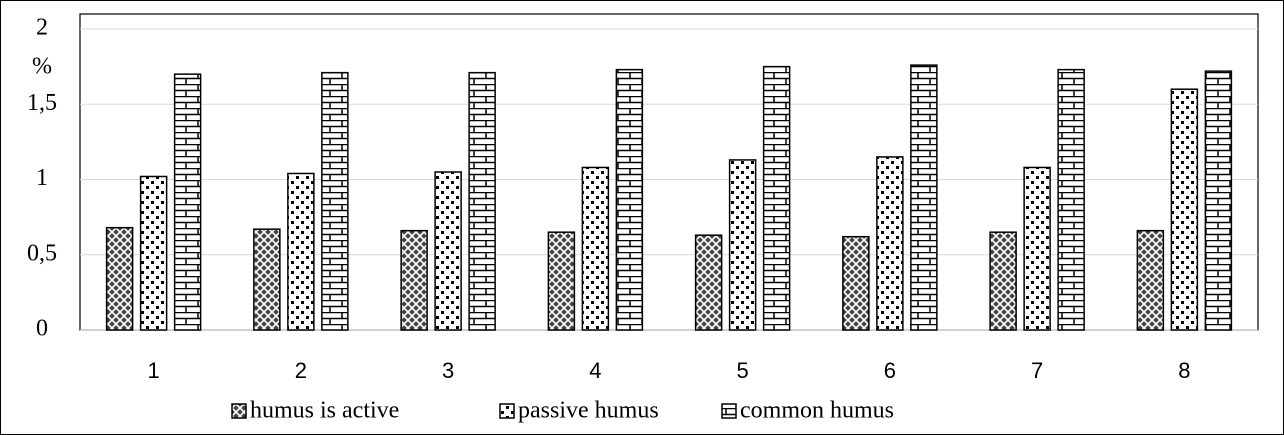  What do you see at coordinates (1184, 370) in the screenshot?
I see `x-tick-label: 8` at bounding box center [1184, 370].